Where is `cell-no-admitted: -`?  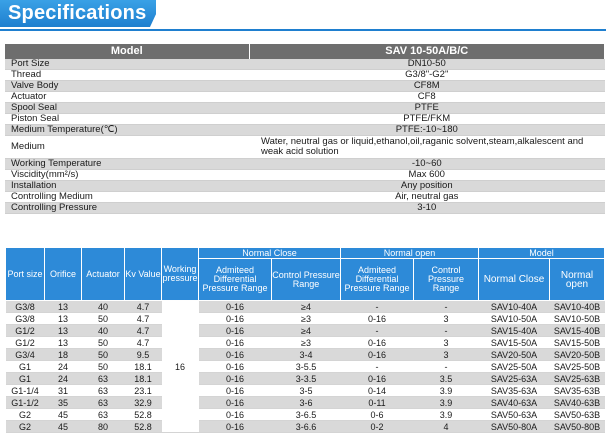
cell-no-admitted: - is located at coordinates (377, 306).